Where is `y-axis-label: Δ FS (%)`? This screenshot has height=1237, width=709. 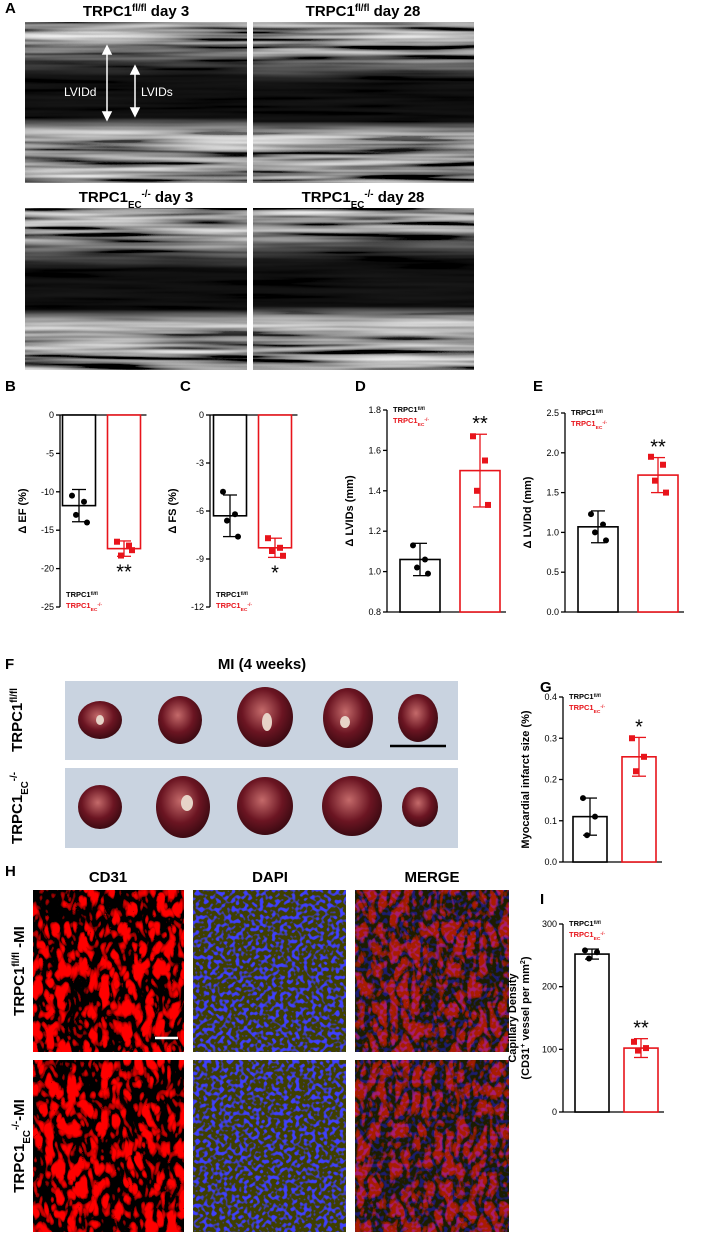 y-axis-label: Δ FS (%) is located at coordinates (173, 511).